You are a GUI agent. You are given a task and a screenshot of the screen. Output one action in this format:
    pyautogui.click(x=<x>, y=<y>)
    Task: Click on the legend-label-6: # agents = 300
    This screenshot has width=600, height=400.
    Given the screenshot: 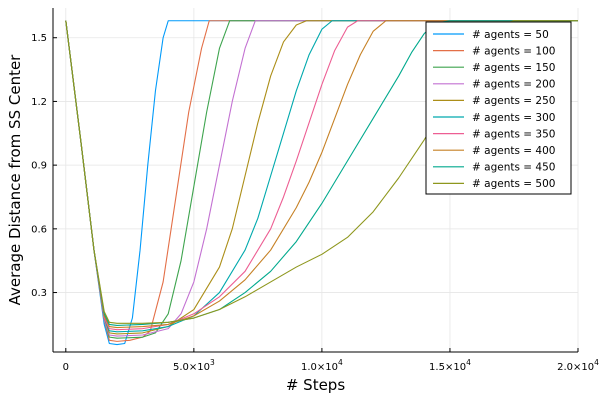 What is the action you would take?
    pyautogui.click(x=513, y=118)
    